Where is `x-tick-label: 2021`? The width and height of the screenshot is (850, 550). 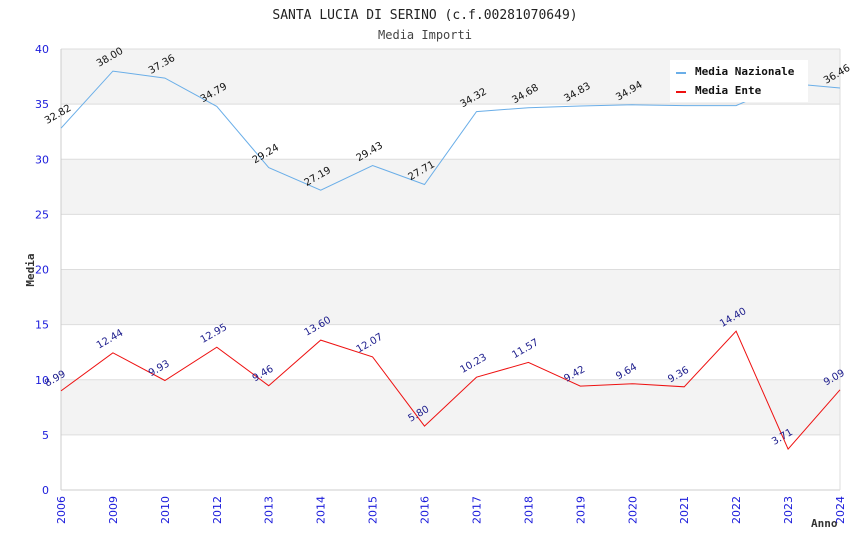 x-tick-label: 2021 is located at coordinates (684, 510).